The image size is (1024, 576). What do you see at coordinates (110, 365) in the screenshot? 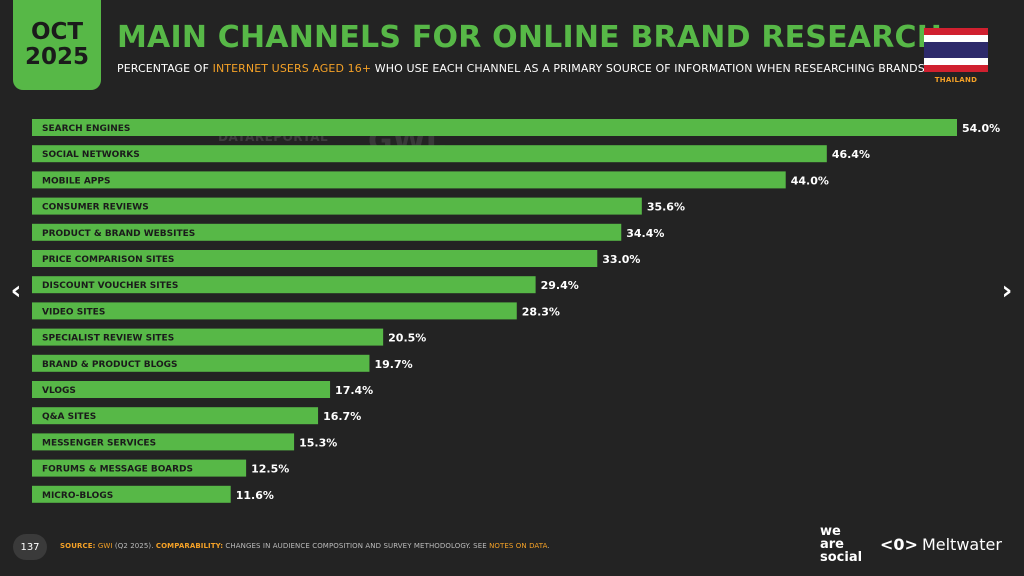
I see `category-label: BRAND & PRODUCT BLOGS` at bounding box center [110, 365].